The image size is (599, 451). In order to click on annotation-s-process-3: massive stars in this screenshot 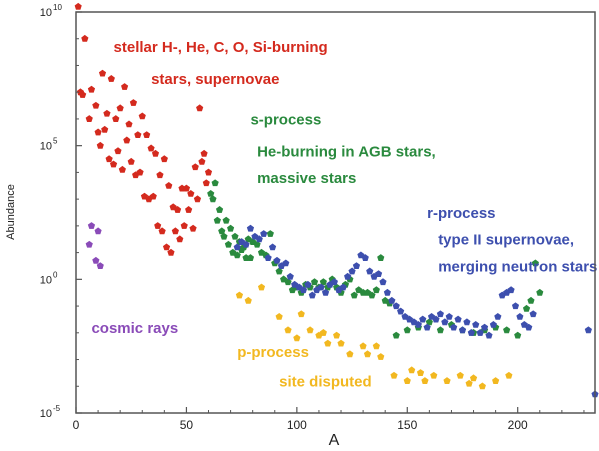, I will do `click(306, 178)`.